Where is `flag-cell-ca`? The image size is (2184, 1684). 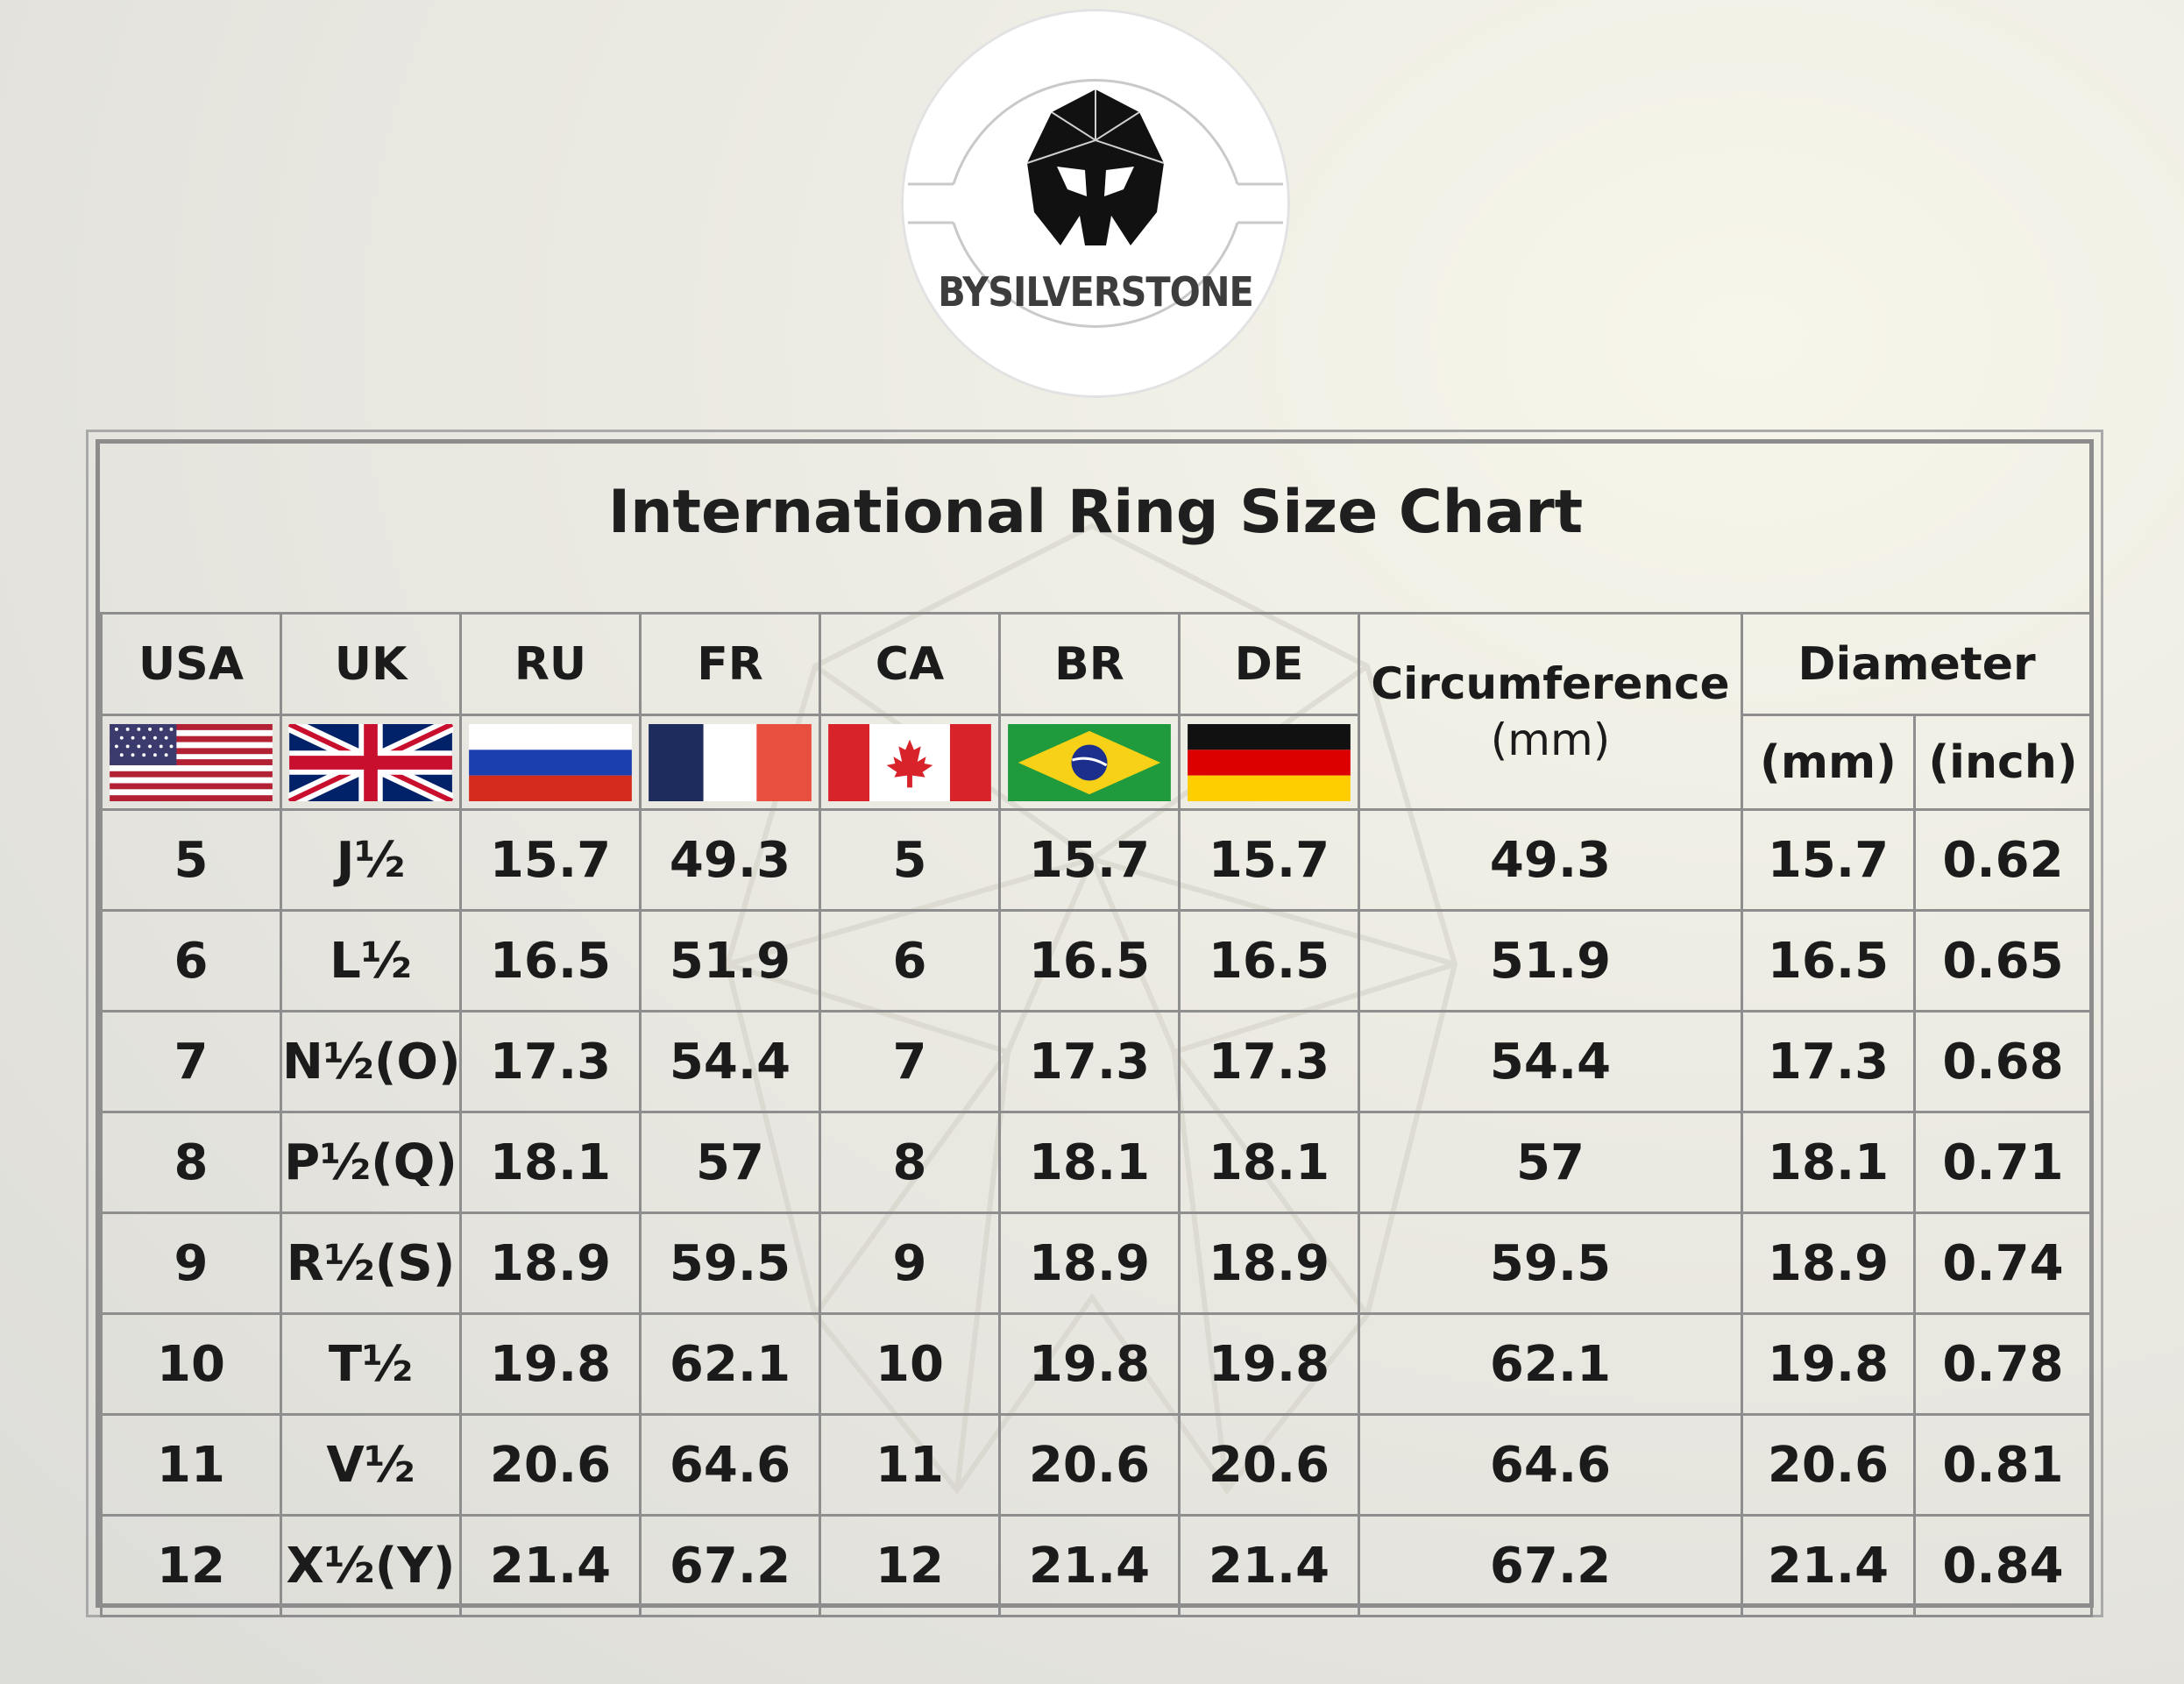
flag-cell-ca is located at coordinates (910, 763).